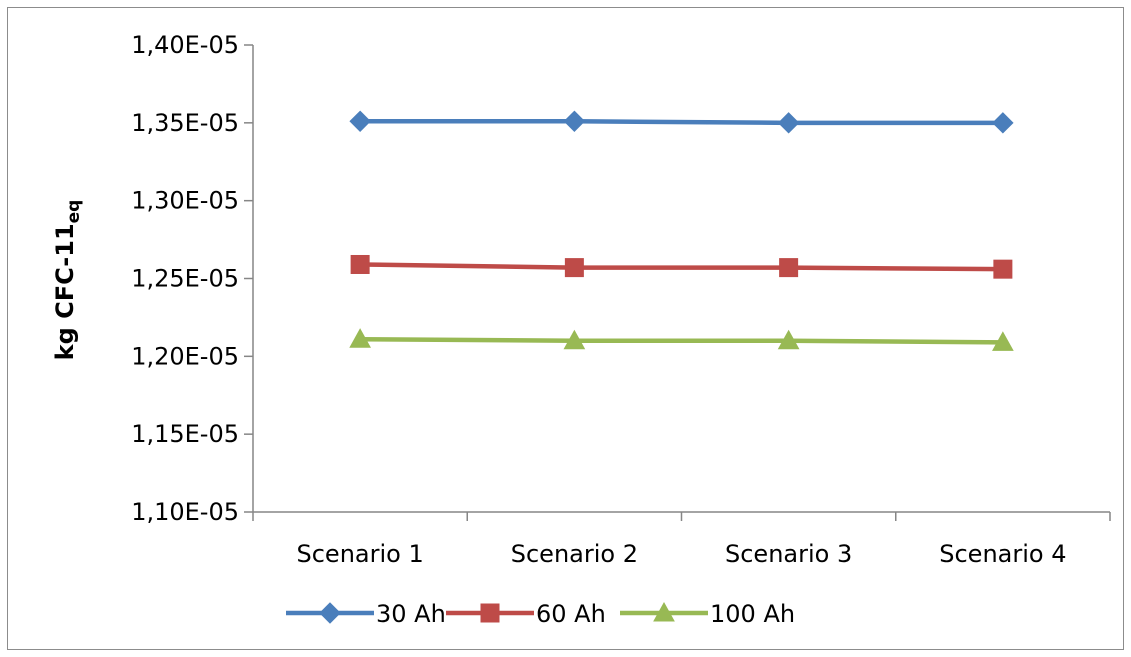 Image resolution: width=1131 pixels, height=657 pixels. What do you see at coordinates (185, 512) in the screenshot?
I see `y-tick-label: 1,10E-05` at bounding box center [185, 512].